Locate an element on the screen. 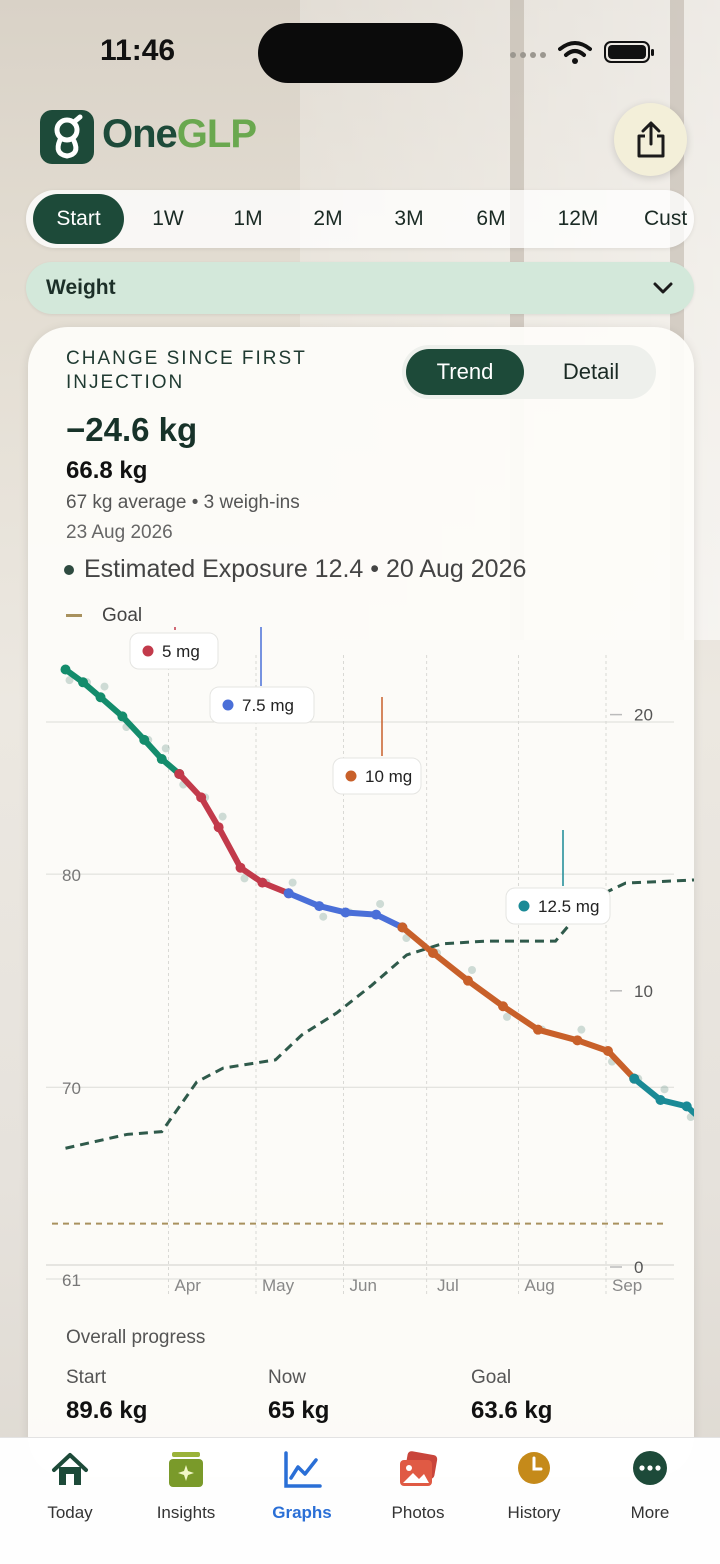 Image resolution: width=720 pixels, height=1564 pixels. share-button is located at coordinates (650, 139).